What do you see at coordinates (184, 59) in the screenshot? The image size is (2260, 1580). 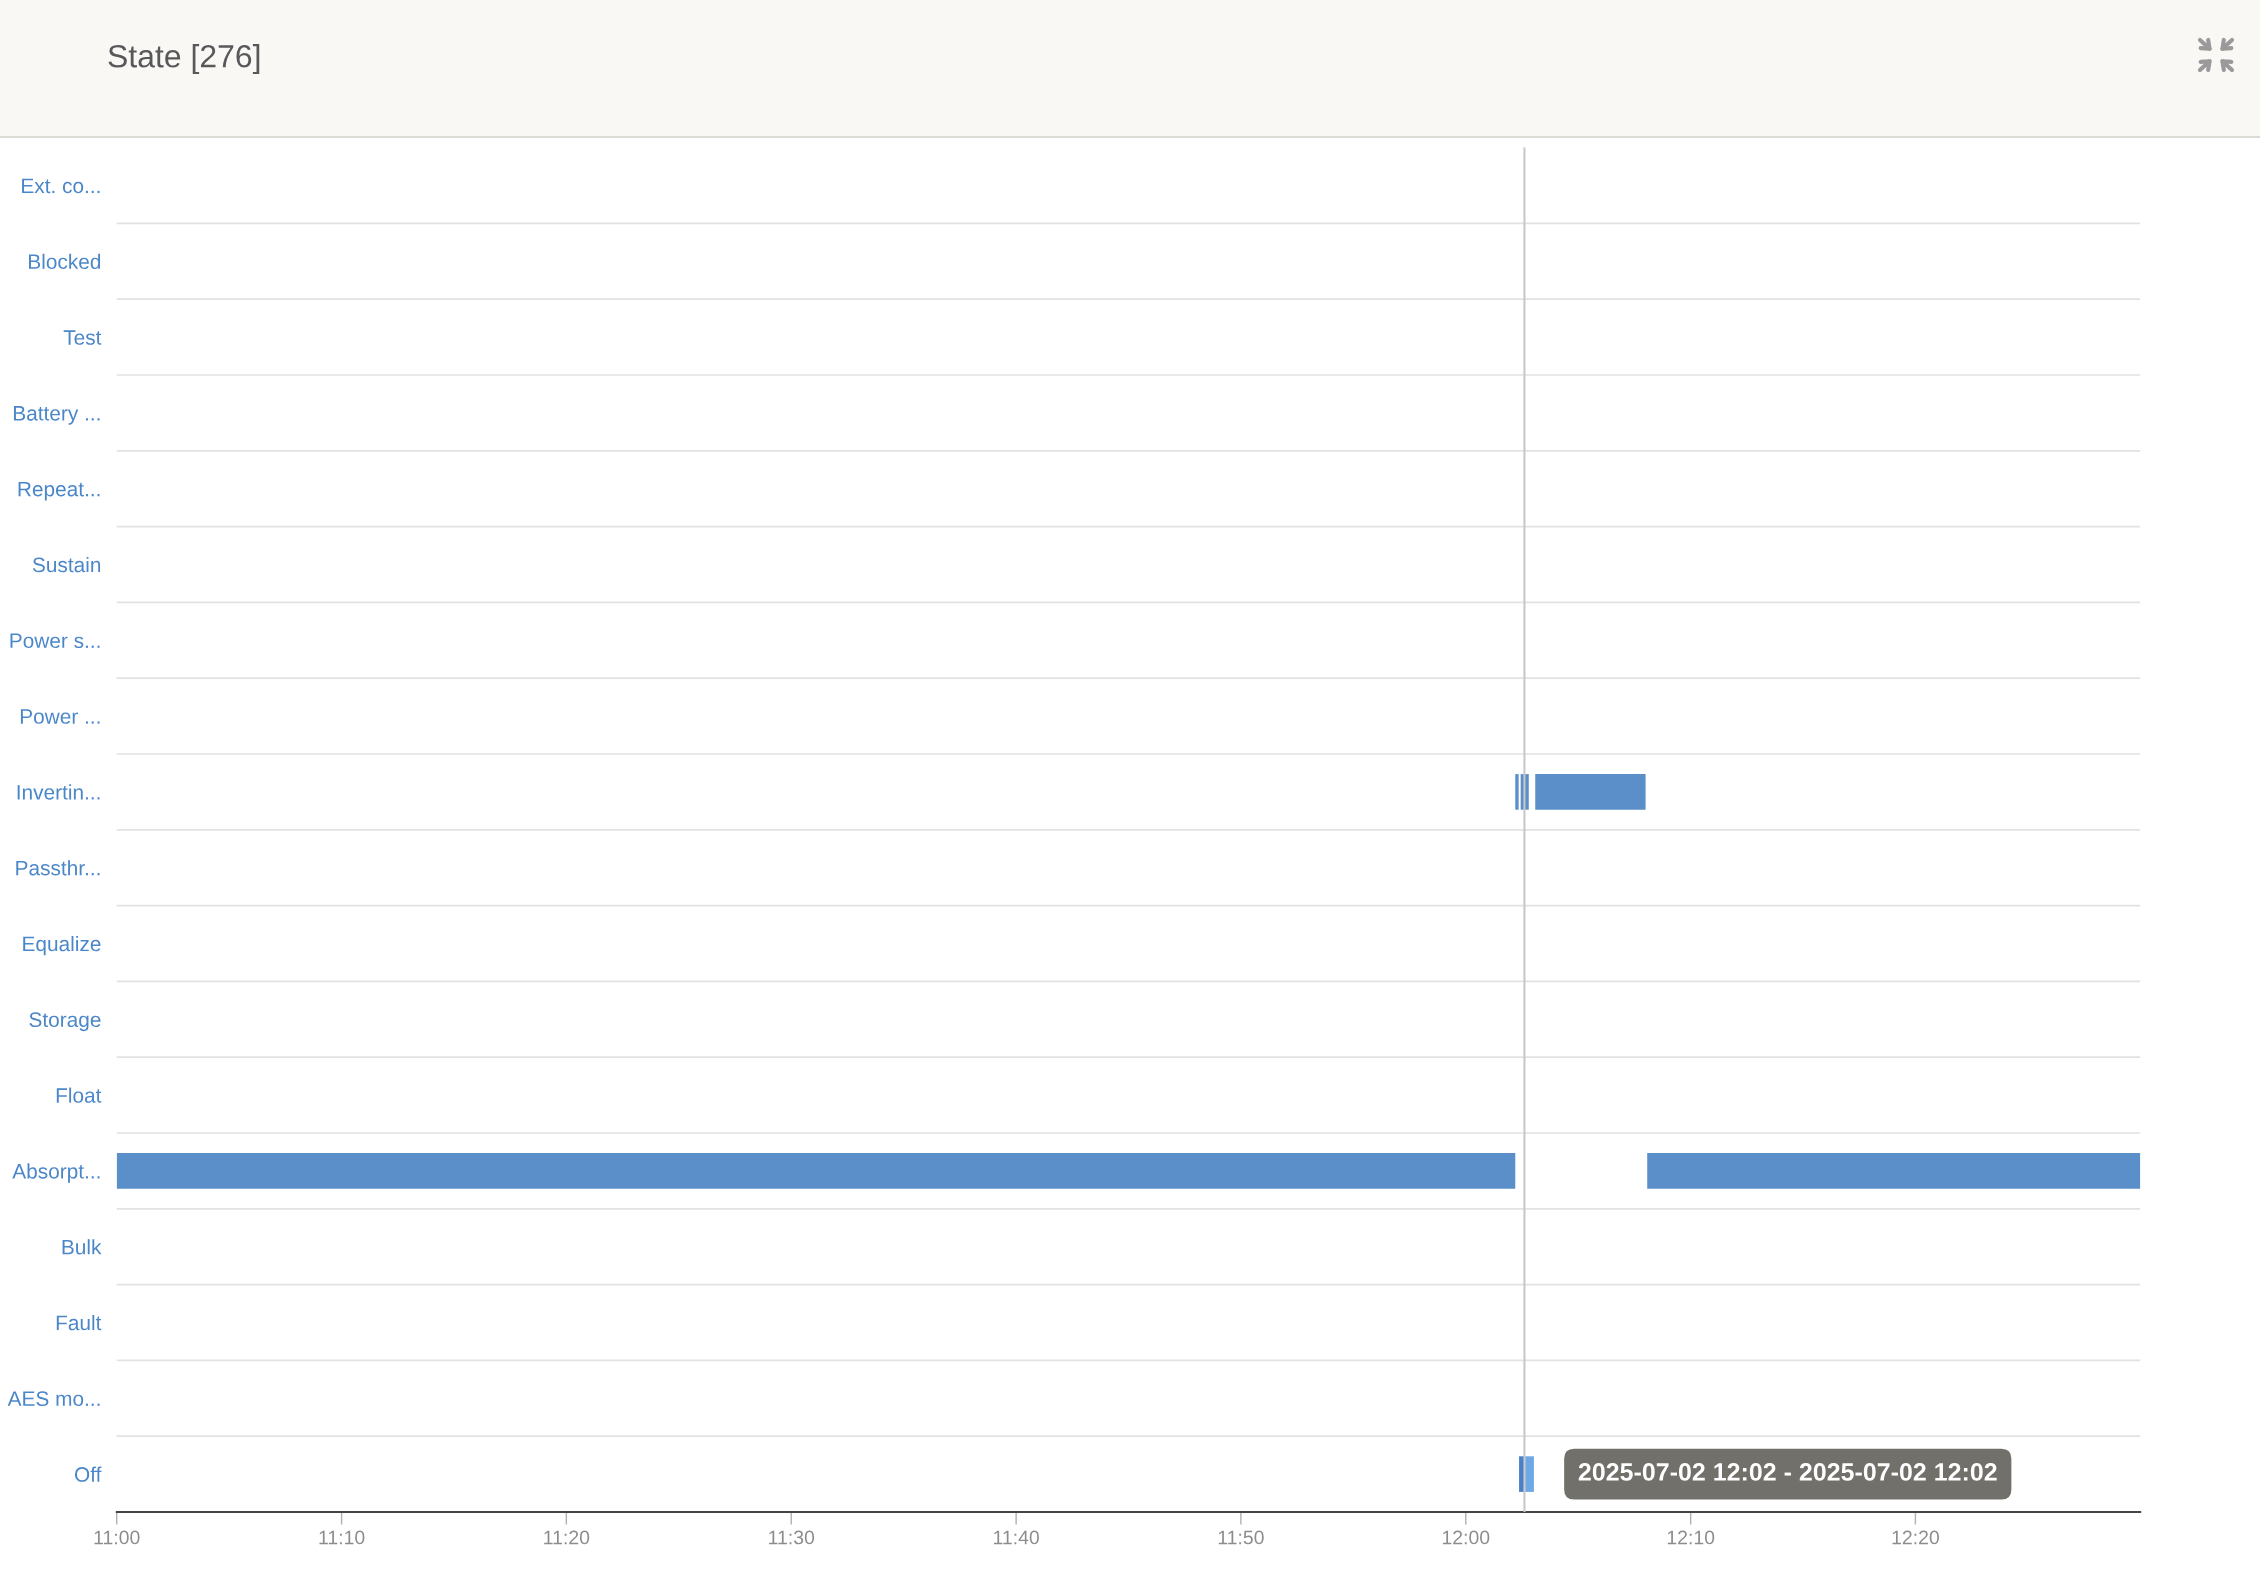 I see `chart-title: State [276]` at bounding box center [184, 59].